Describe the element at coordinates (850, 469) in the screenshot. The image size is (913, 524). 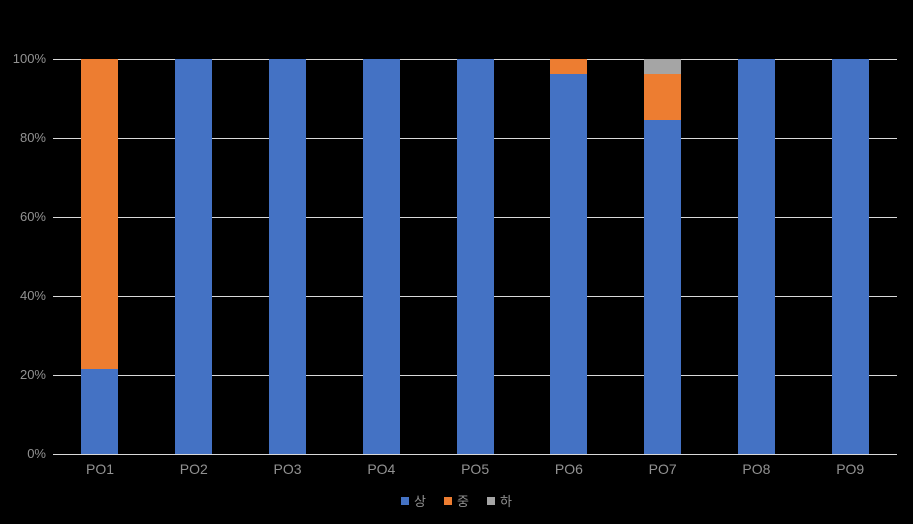
I see `x-axis-label-PO9: PO9` at that location.